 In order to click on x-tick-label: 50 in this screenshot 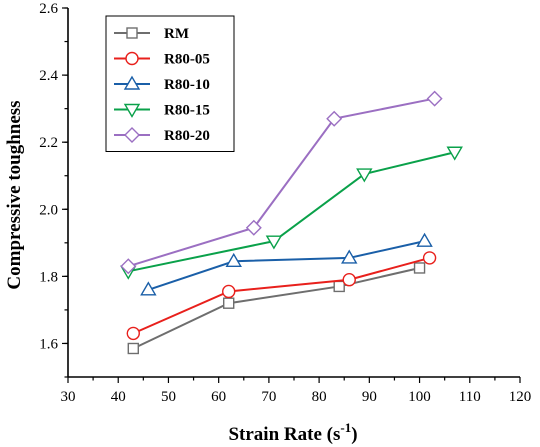, I will do `click(168, 397)`.